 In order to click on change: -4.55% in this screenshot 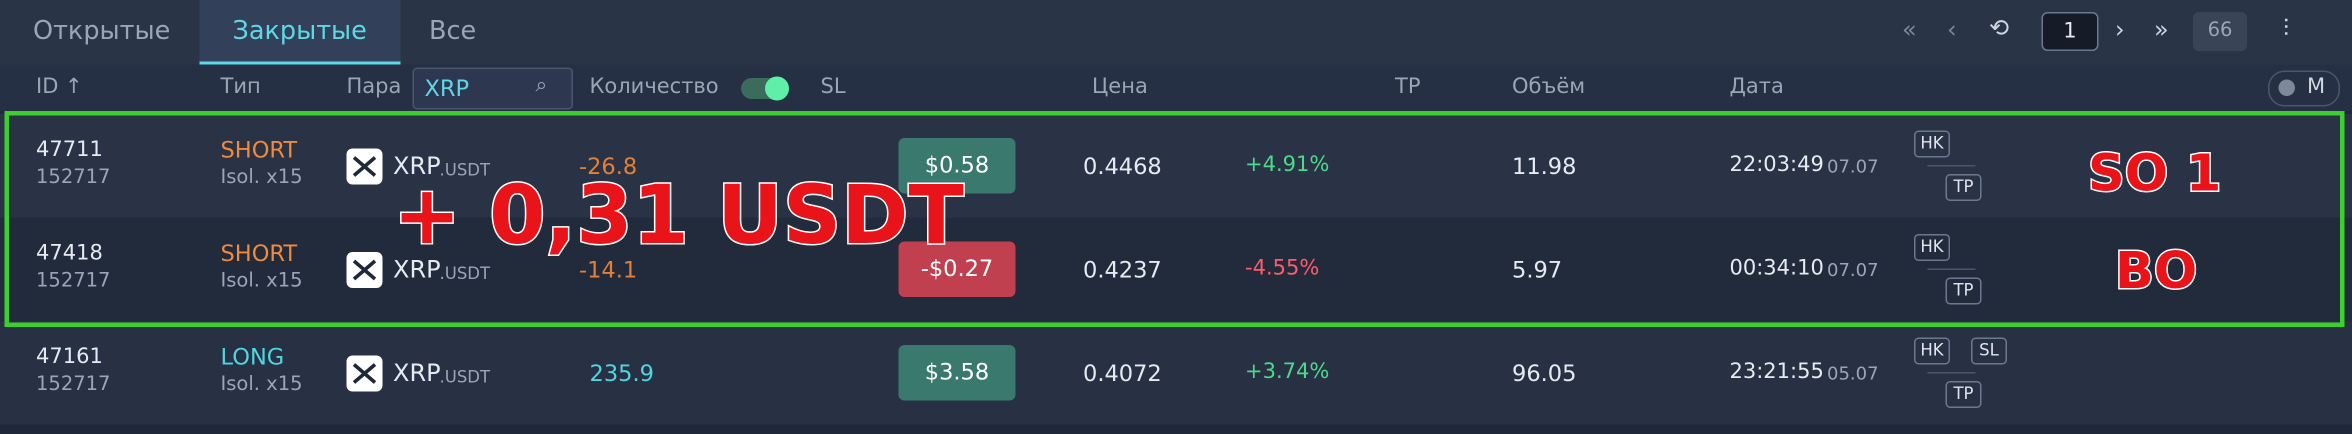, I will do `click(1282, 268)`.